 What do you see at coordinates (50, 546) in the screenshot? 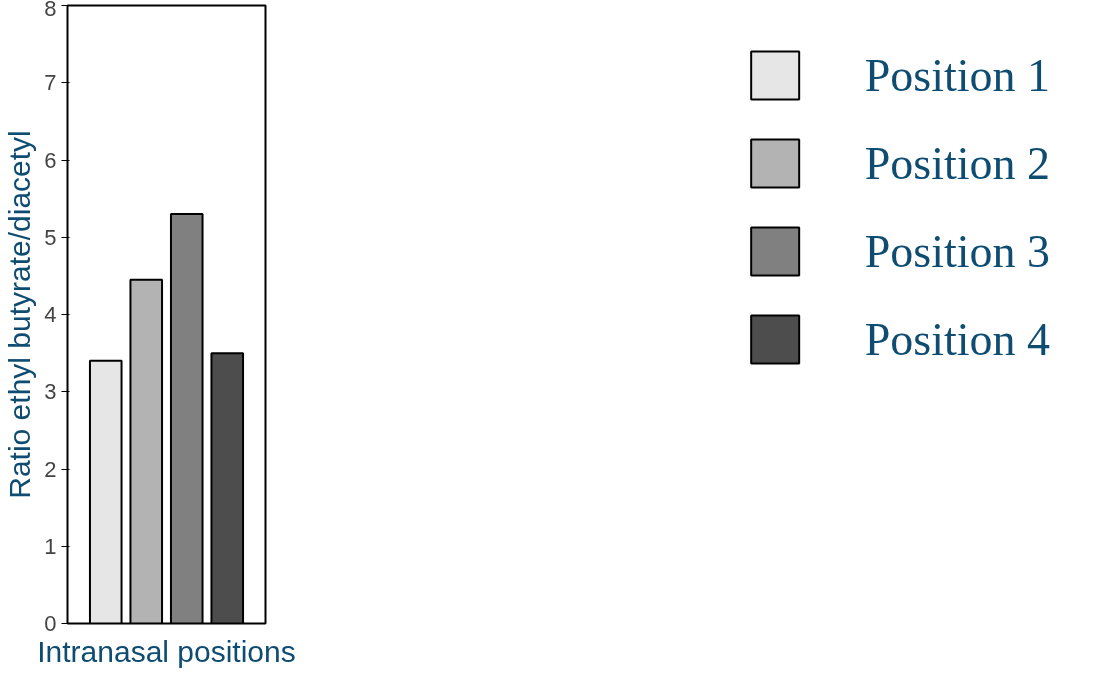
I see `y-tick-label: 1` at bounding box center [50, 546].